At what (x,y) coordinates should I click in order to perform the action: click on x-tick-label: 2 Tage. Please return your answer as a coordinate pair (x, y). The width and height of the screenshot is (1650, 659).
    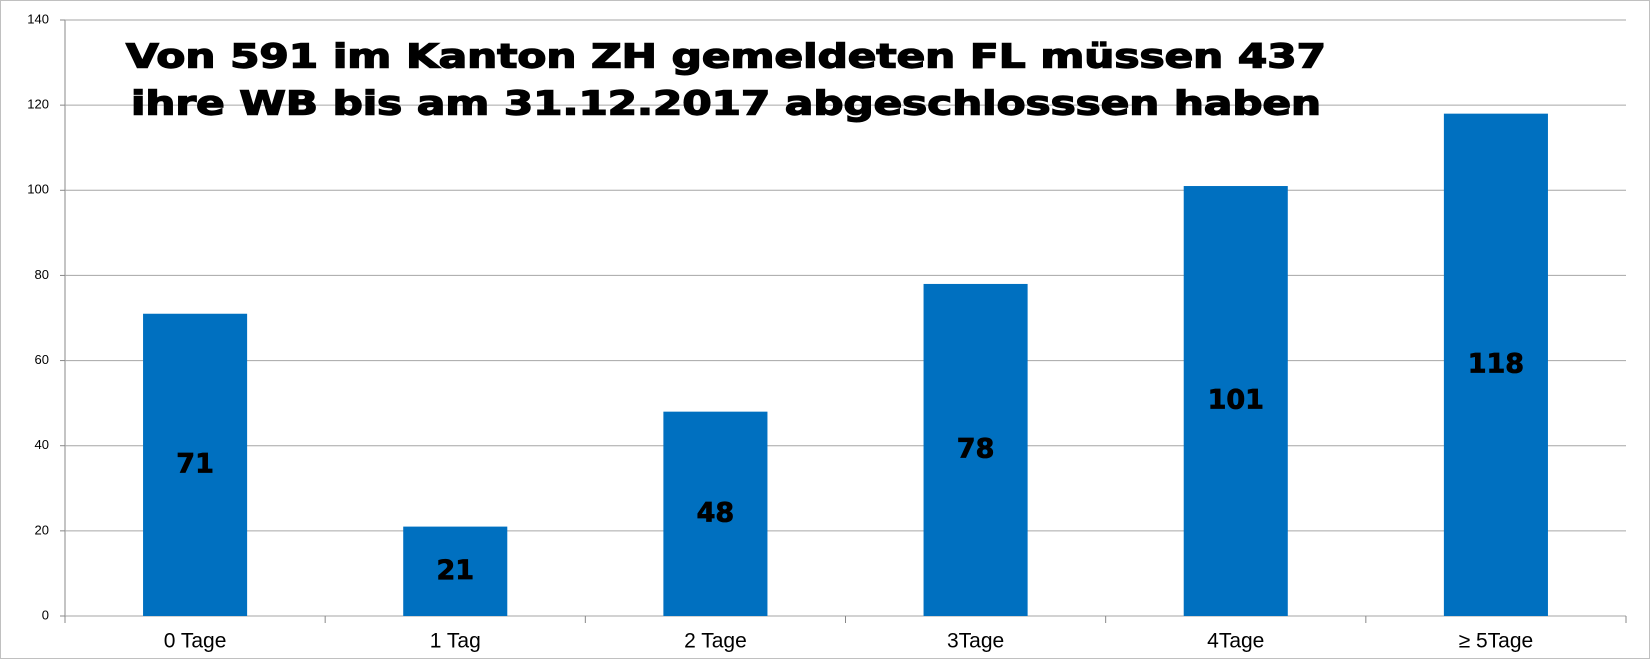
    Looking at the image, I should click on (715, 641).